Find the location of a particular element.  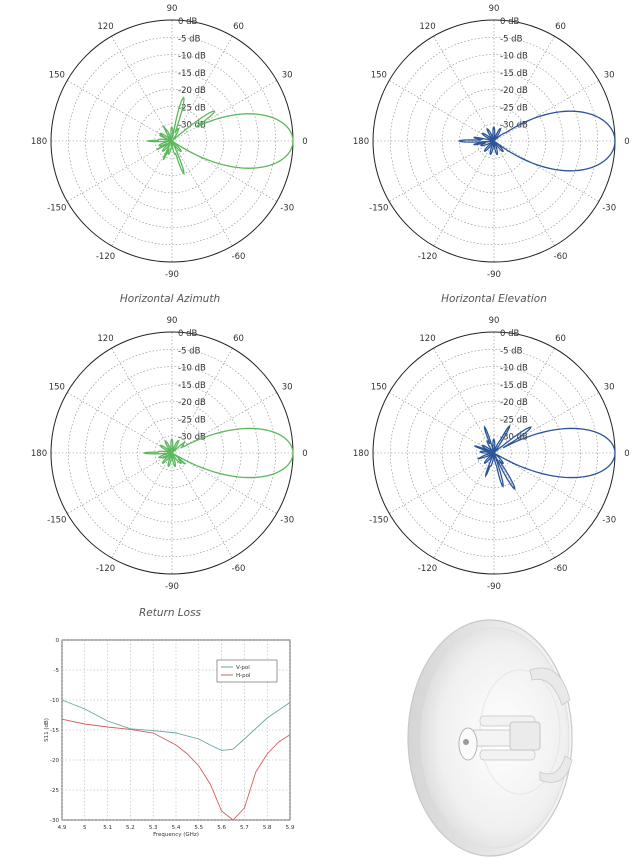

x-tick-label: 5.1 is located at coordinates (107, 828).